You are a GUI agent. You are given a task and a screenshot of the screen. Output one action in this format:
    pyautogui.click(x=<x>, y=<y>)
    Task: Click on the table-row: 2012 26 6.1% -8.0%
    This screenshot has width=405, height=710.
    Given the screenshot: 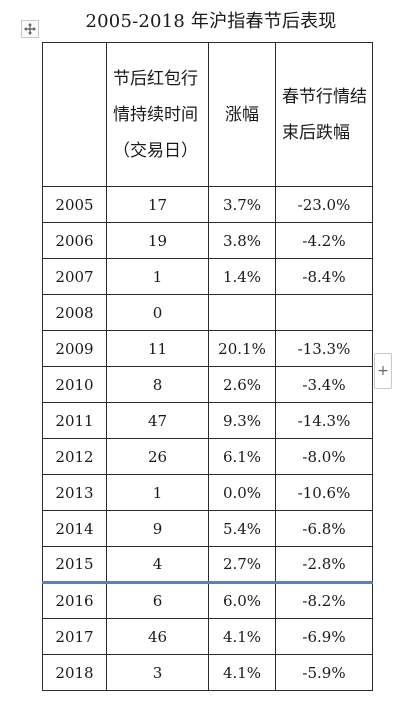 What is the action you would take?
    pyautogui.click(x=207, y=456)
    